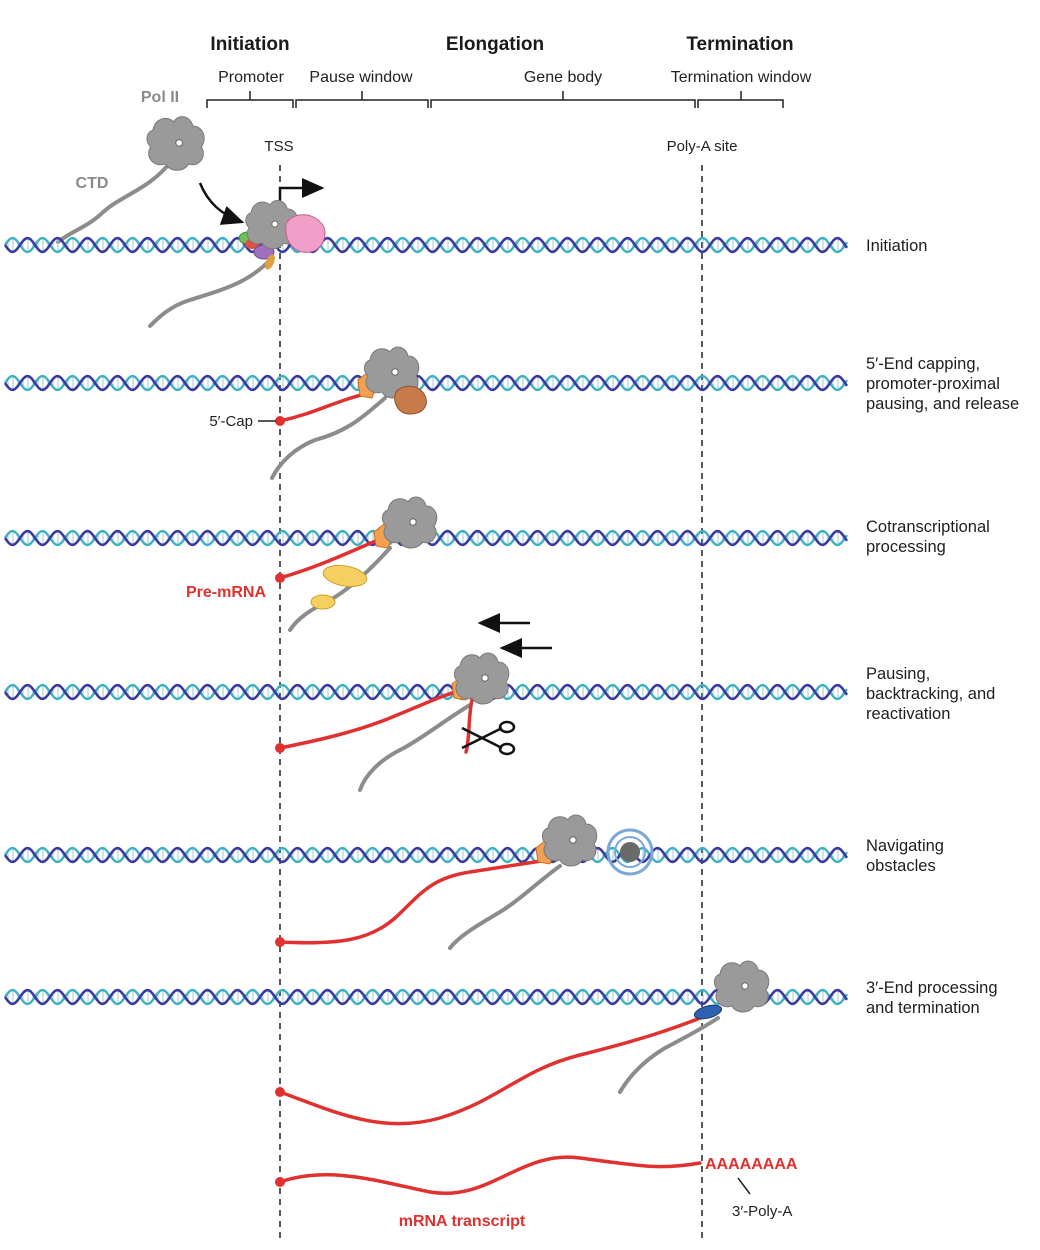  What do you see at coordinates (495, 44) in the screenshot?
I see `phase-title-elongation: Elongation` at bounding box center [495, 44].